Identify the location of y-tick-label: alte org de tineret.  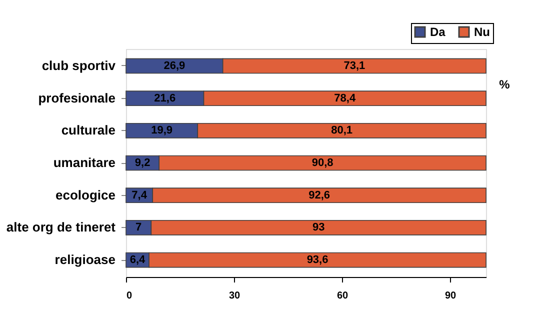
(61, 227).